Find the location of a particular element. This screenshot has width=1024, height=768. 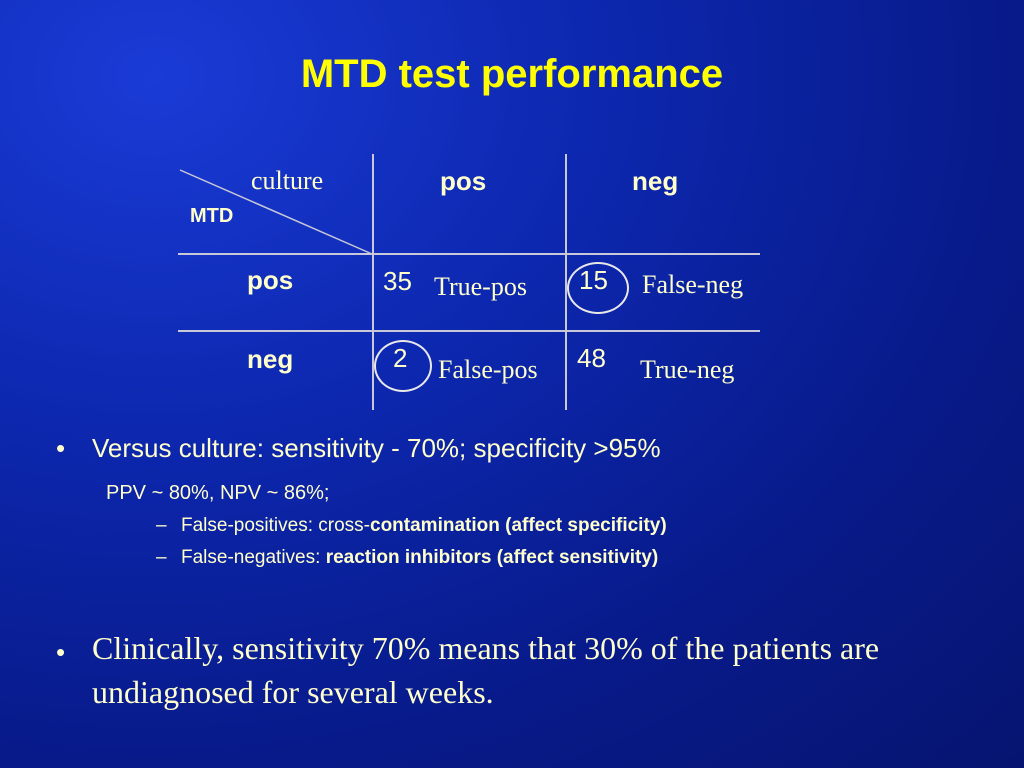

cell-false-pos-value: 2 is located at coordinates (400, 358).